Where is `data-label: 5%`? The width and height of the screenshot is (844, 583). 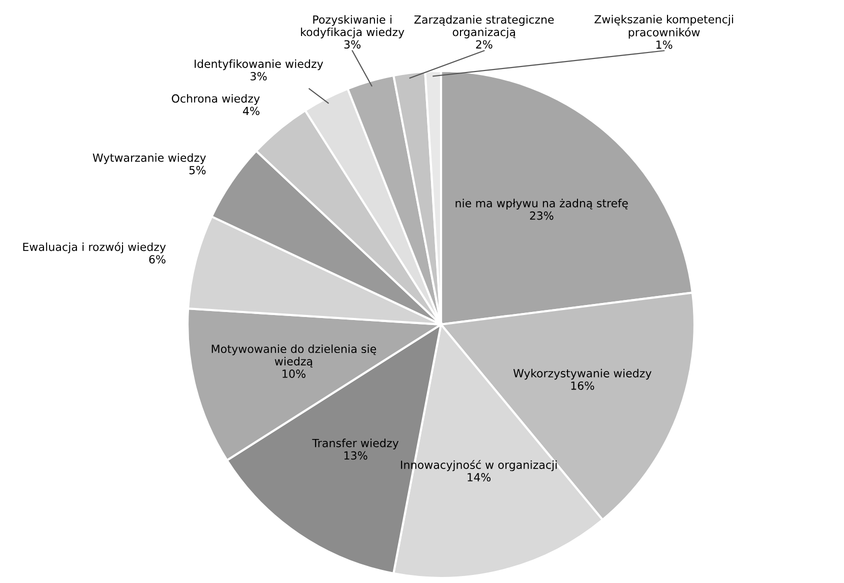 data-label: 5% is located at coordinates (197, 170).